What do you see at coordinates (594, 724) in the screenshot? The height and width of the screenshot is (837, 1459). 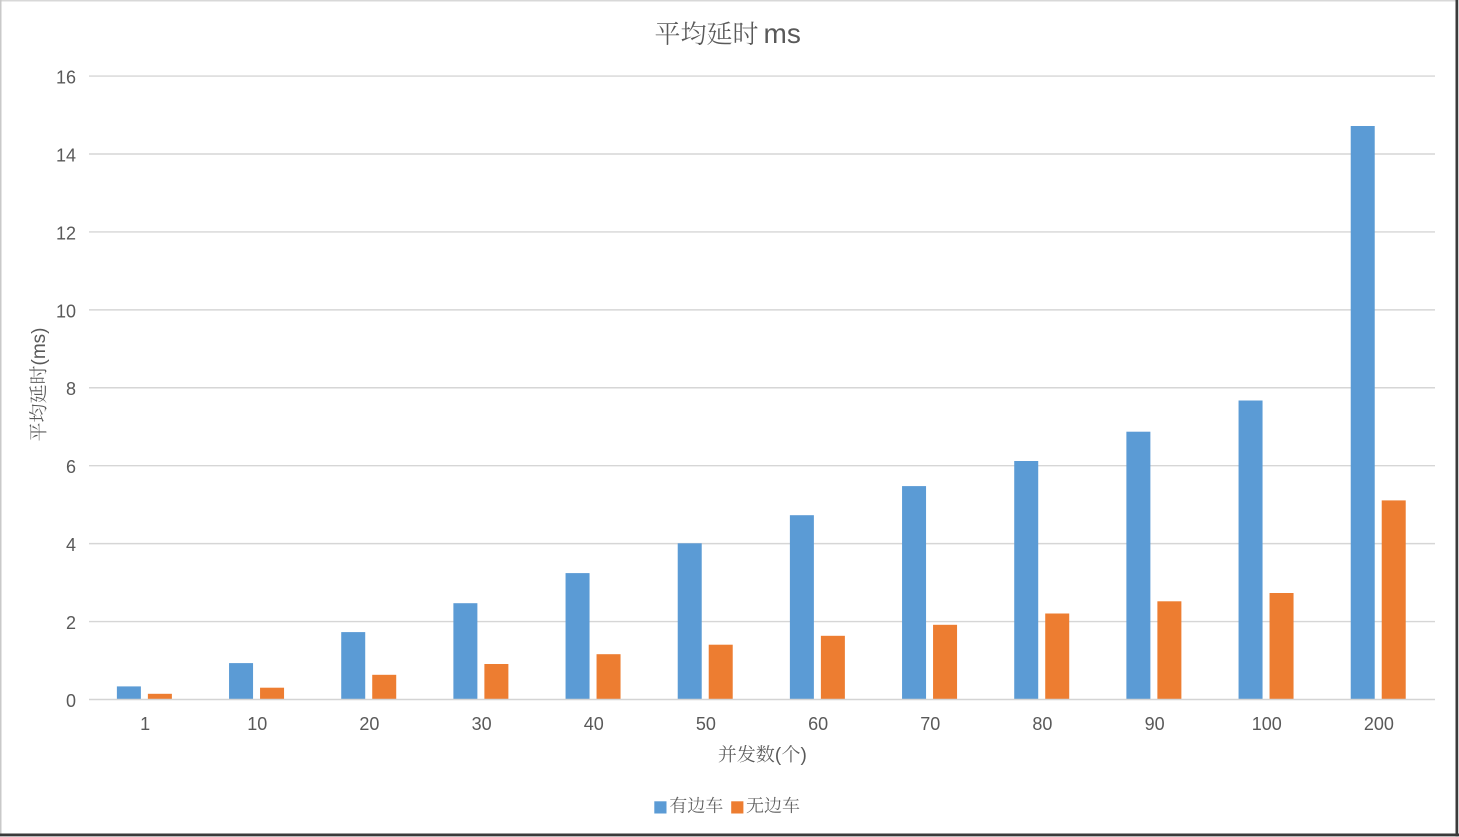 I see `svg-text: 40` at bounding box center [594, 724].